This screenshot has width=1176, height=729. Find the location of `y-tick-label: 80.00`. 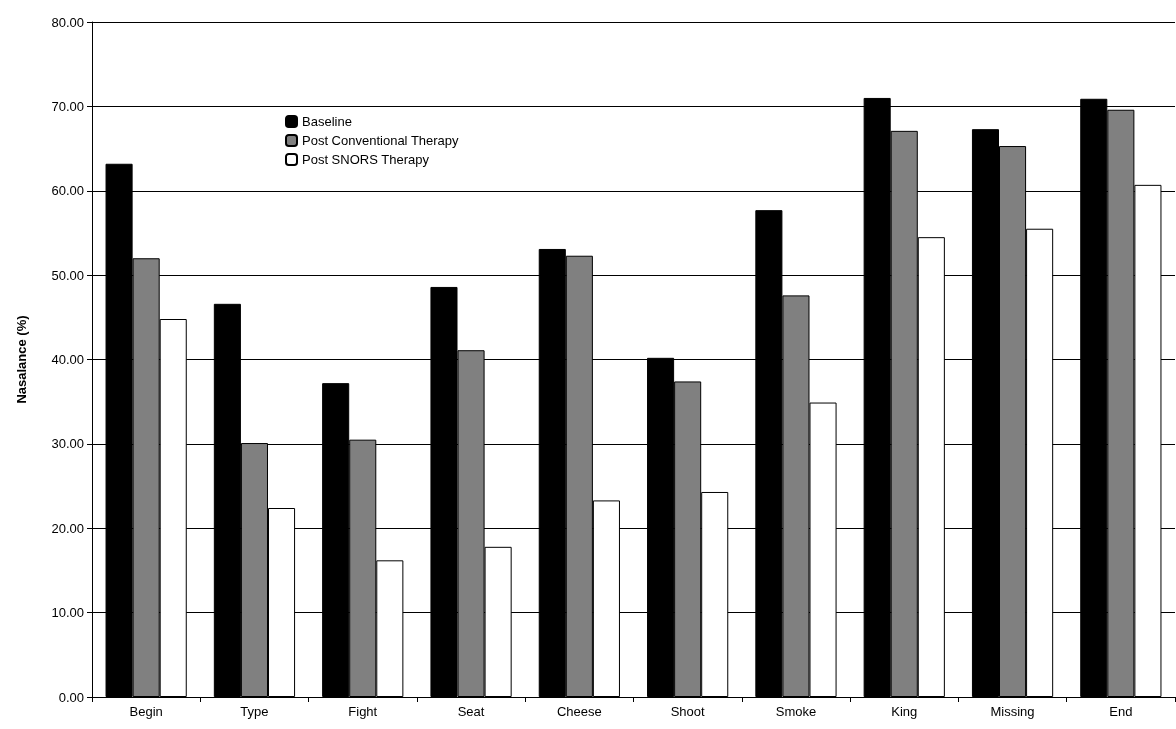

y-tick-label: 80.00 is located at coordinates (67, 22).